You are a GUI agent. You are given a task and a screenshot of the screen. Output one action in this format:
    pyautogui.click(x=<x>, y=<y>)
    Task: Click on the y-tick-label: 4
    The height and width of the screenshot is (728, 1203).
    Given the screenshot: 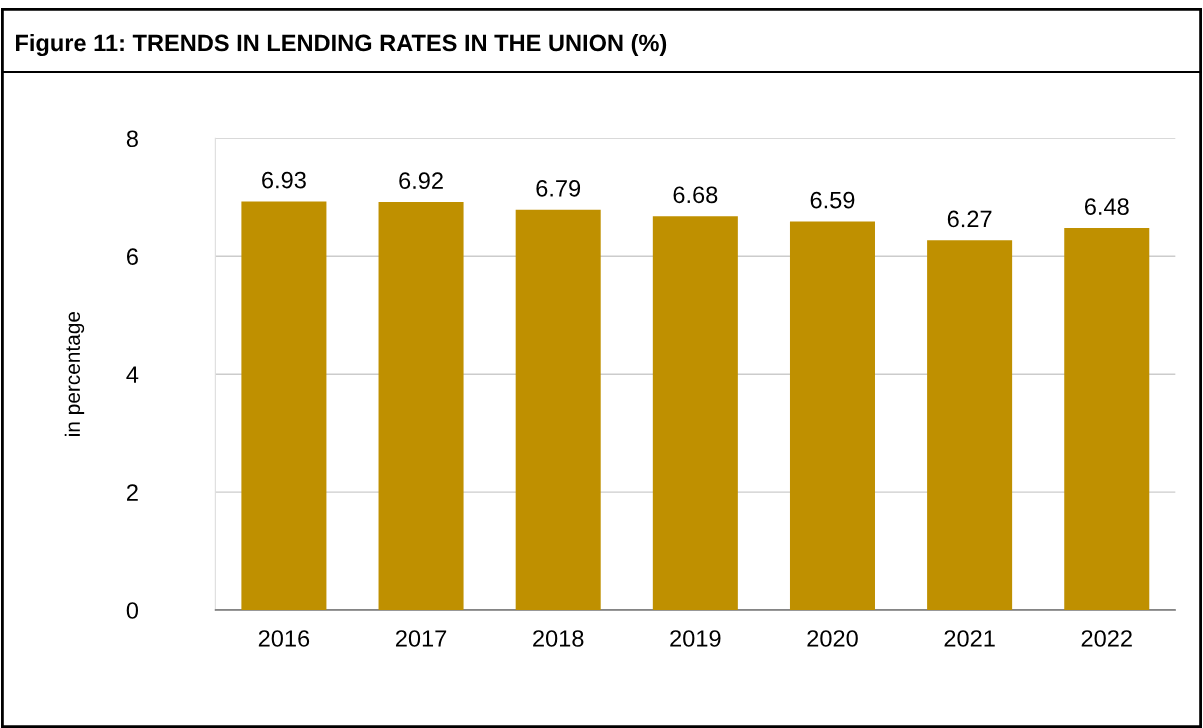 What is the action you would take?
    pyautogui.click(x=132, y=374)
    